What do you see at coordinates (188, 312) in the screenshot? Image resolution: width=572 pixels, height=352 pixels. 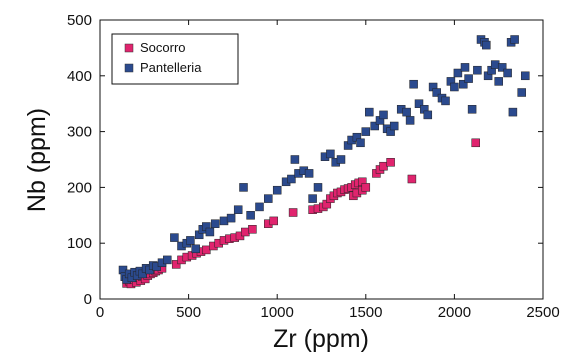 I see `x-tick-label: 500` at bounding box center [188, 312].